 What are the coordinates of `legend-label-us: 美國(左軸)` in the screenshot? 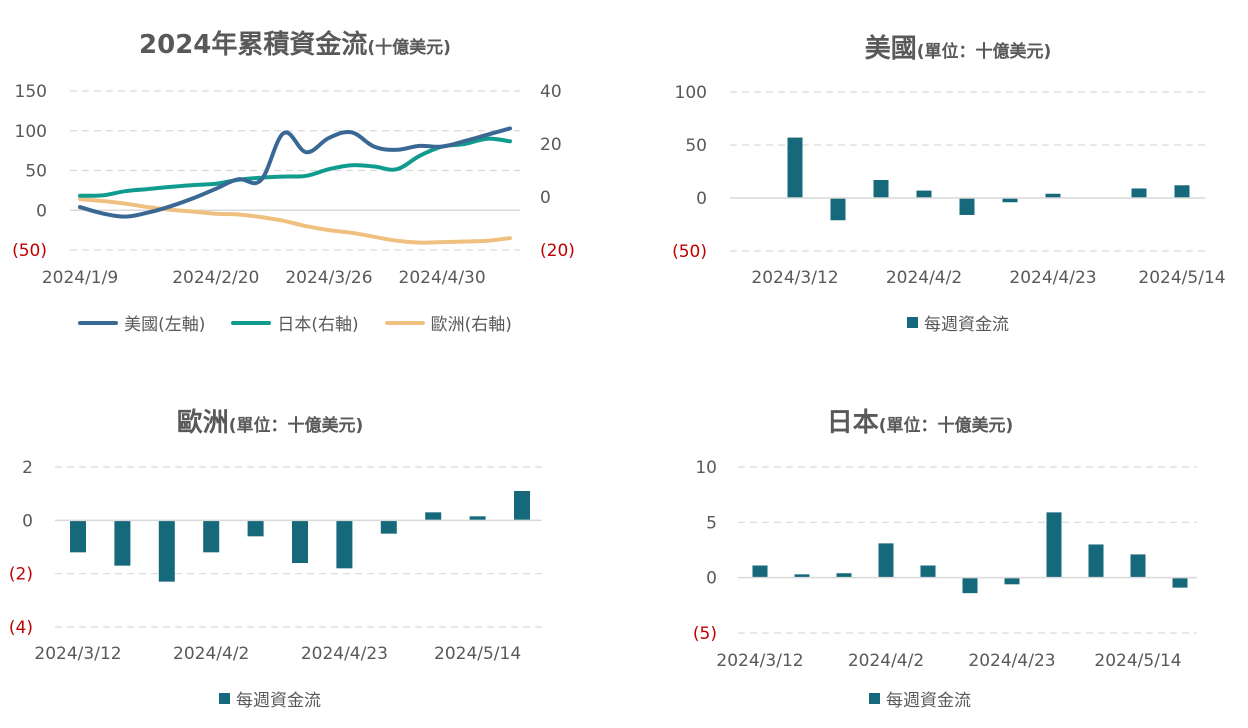 It's located at (165, 325).